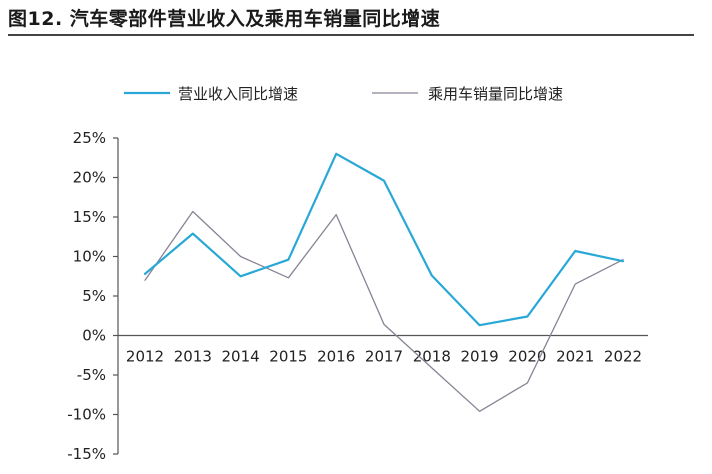 This screenshot has height=474, width=712. Describe the element at coordinates (495, 94) in the screenshot. I see `legend-label: 乘用车销量同比增速` at that location.